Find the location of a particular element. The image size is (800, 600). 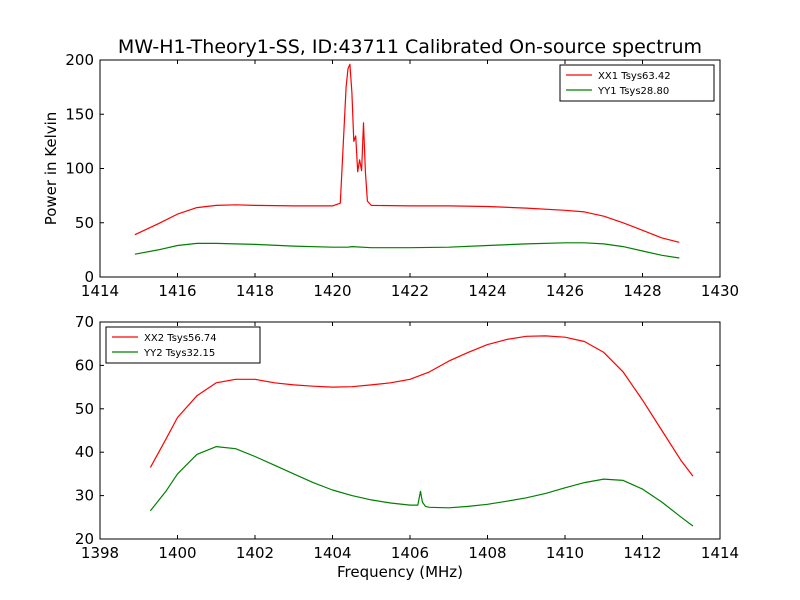

y-tick-label: 70 is located at coordinates (84, 322).